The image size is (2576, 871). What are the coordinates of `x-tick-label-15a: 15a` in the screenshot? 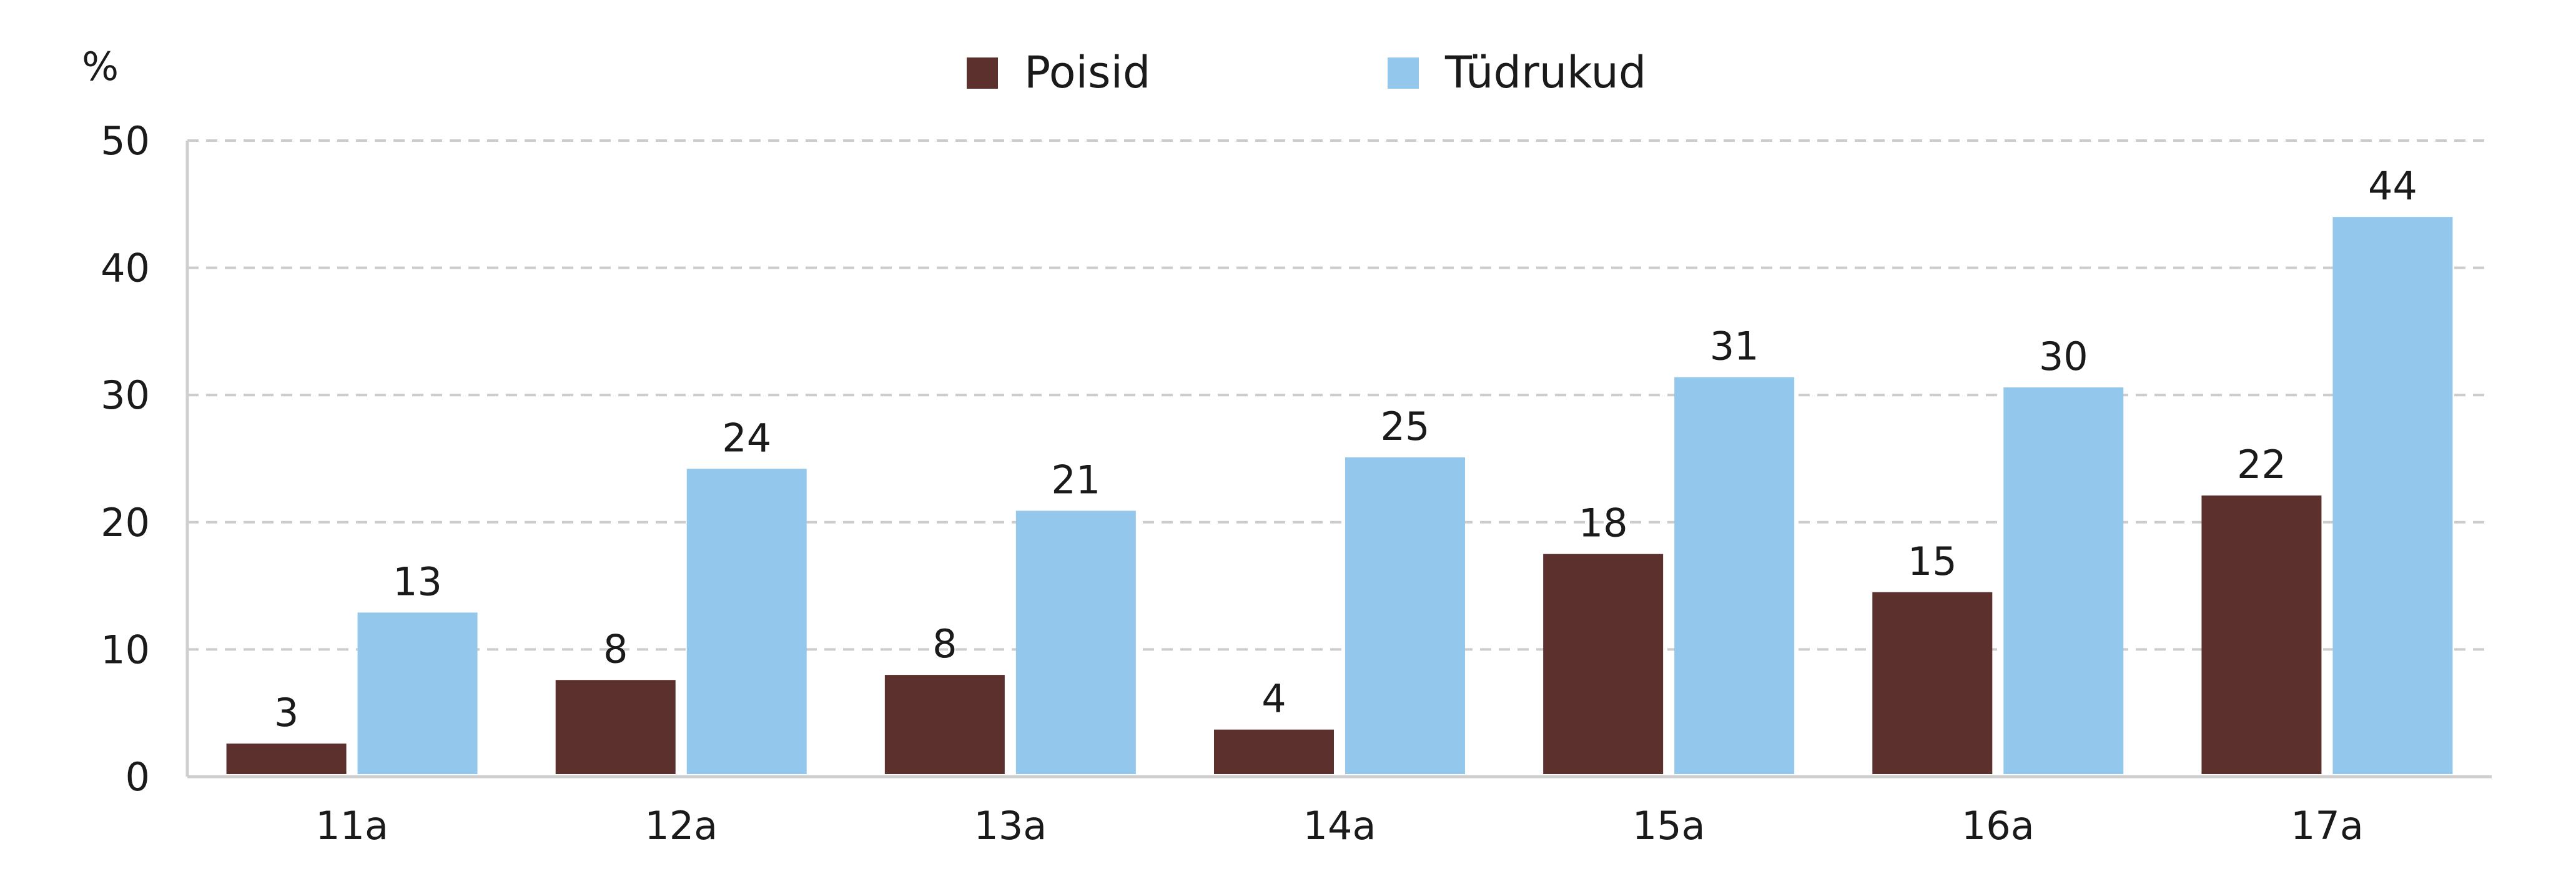 It's located at (1669, 826).